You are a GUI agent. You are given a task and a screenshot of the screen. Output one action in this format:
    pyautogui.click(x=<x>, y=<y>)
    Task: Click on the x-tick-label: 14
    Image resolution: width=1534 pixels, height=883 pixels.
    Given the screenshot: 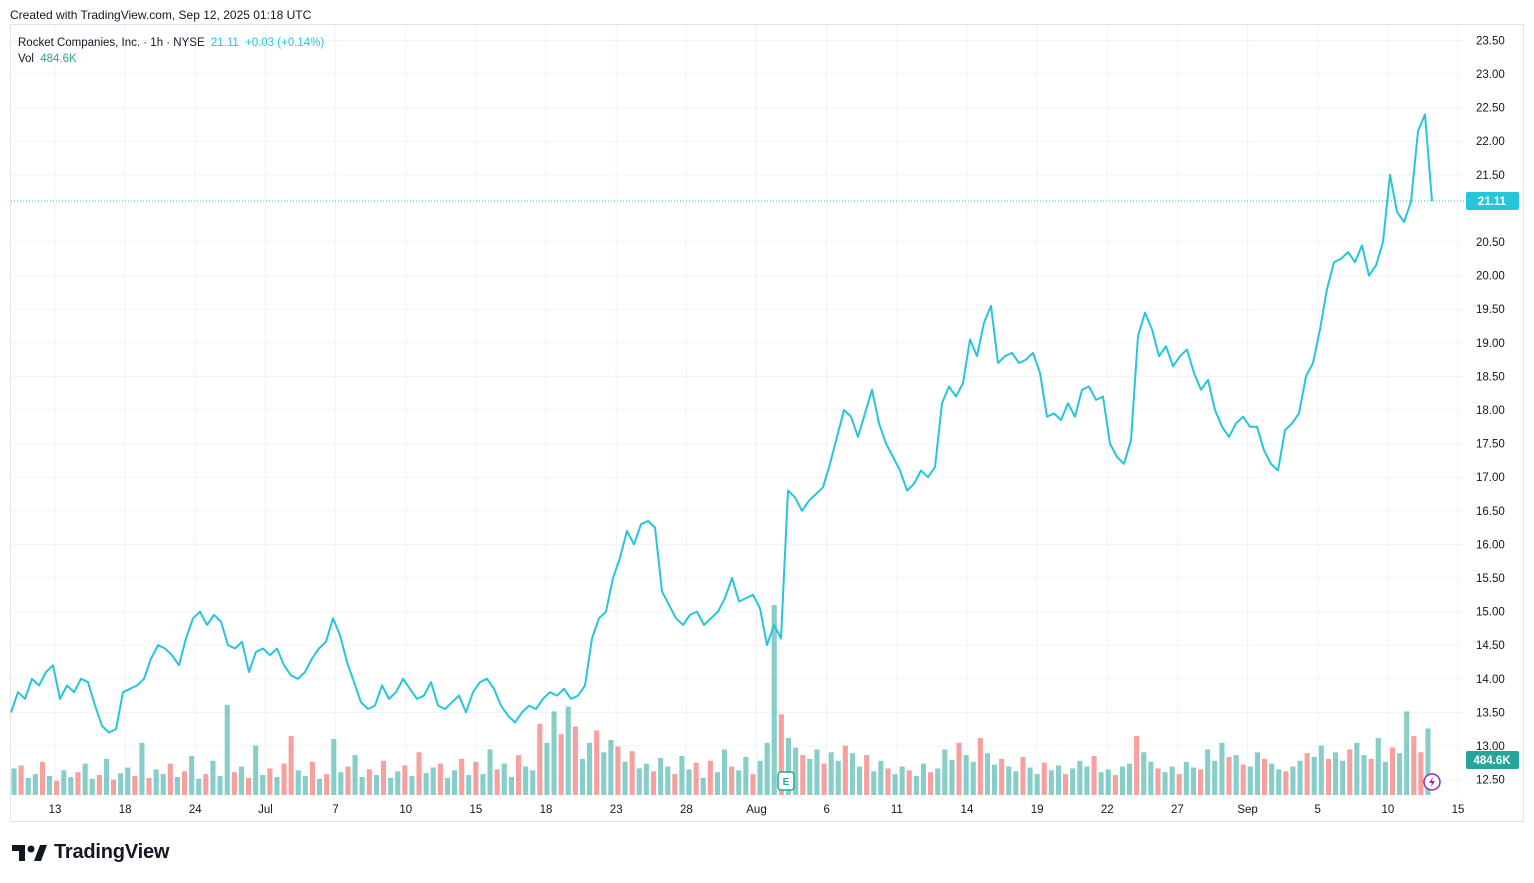 What is the action you would take?
    pyautogui.click(x=967, y=810)
    